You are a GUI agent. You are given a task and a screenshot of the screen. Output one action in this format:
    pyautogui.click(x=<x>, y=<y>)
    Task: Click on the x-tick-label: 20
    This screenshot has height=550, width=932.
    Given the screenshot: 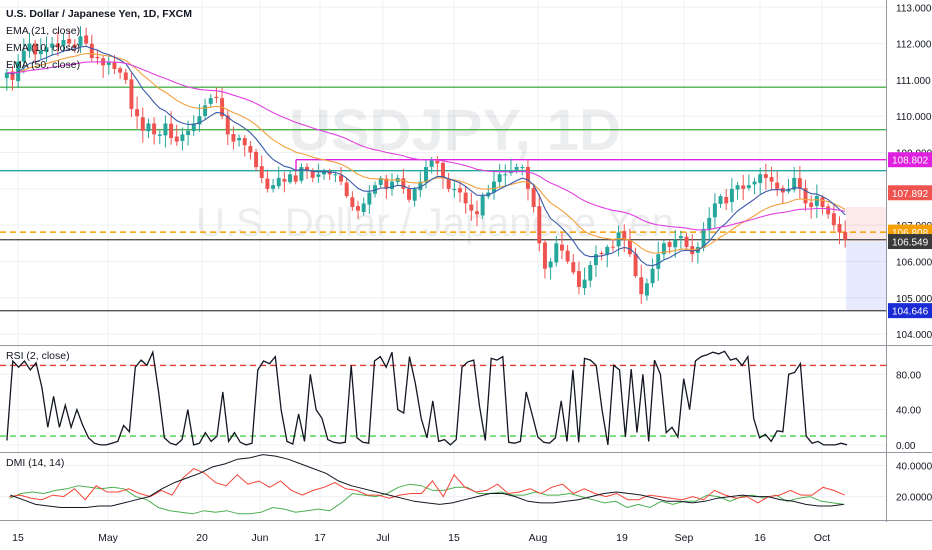 What is the action you would take?
    pyautogui.click(x=202, y=538)
    